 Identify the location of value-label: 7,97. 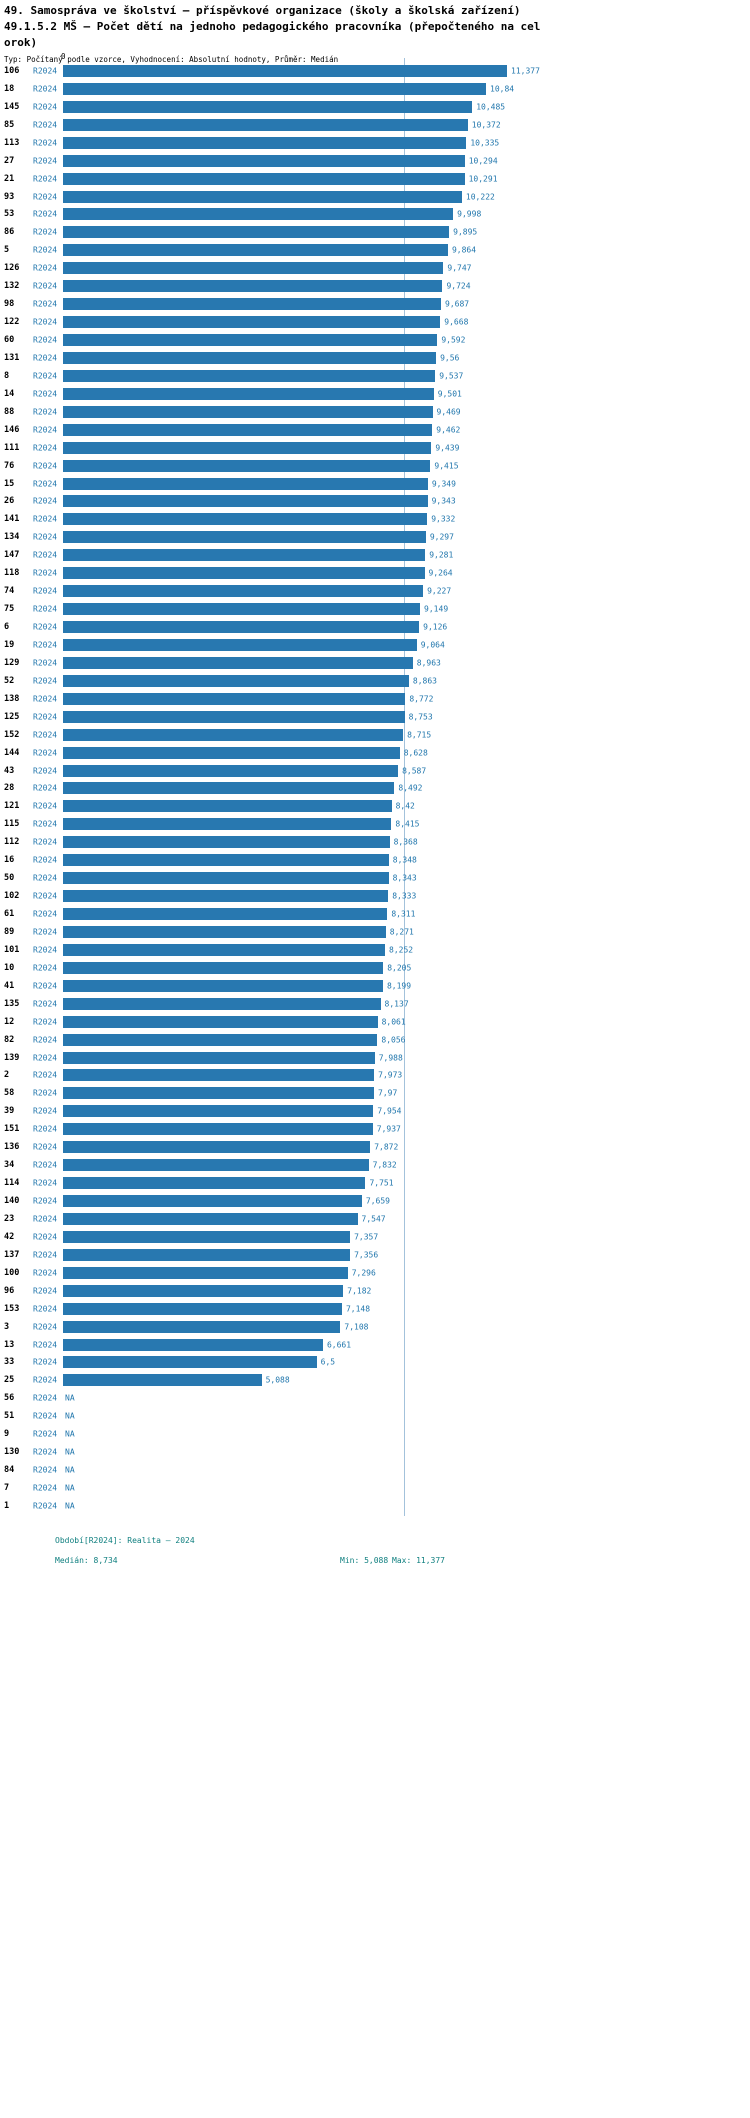
(388, 1093).